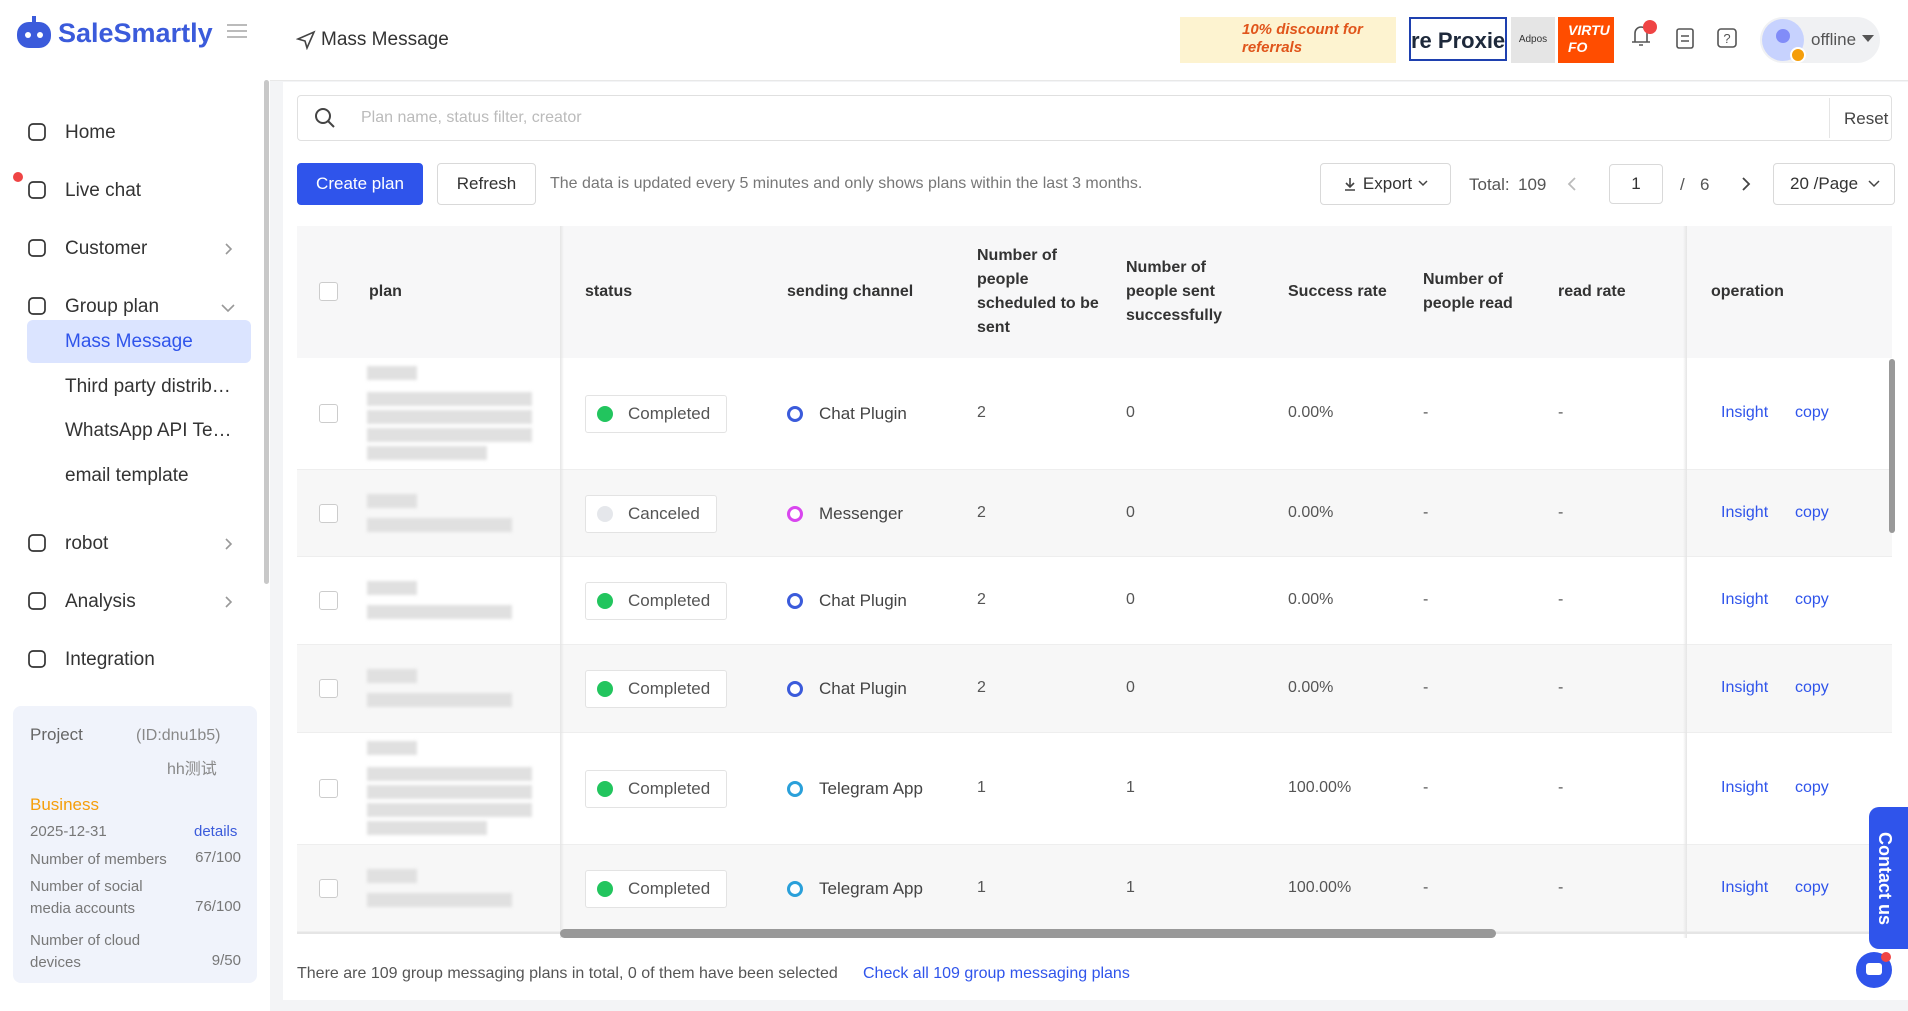 This screenshot has height=1011, width=1908. I want to click on contact-label: Contact us, so click(1885, 879).